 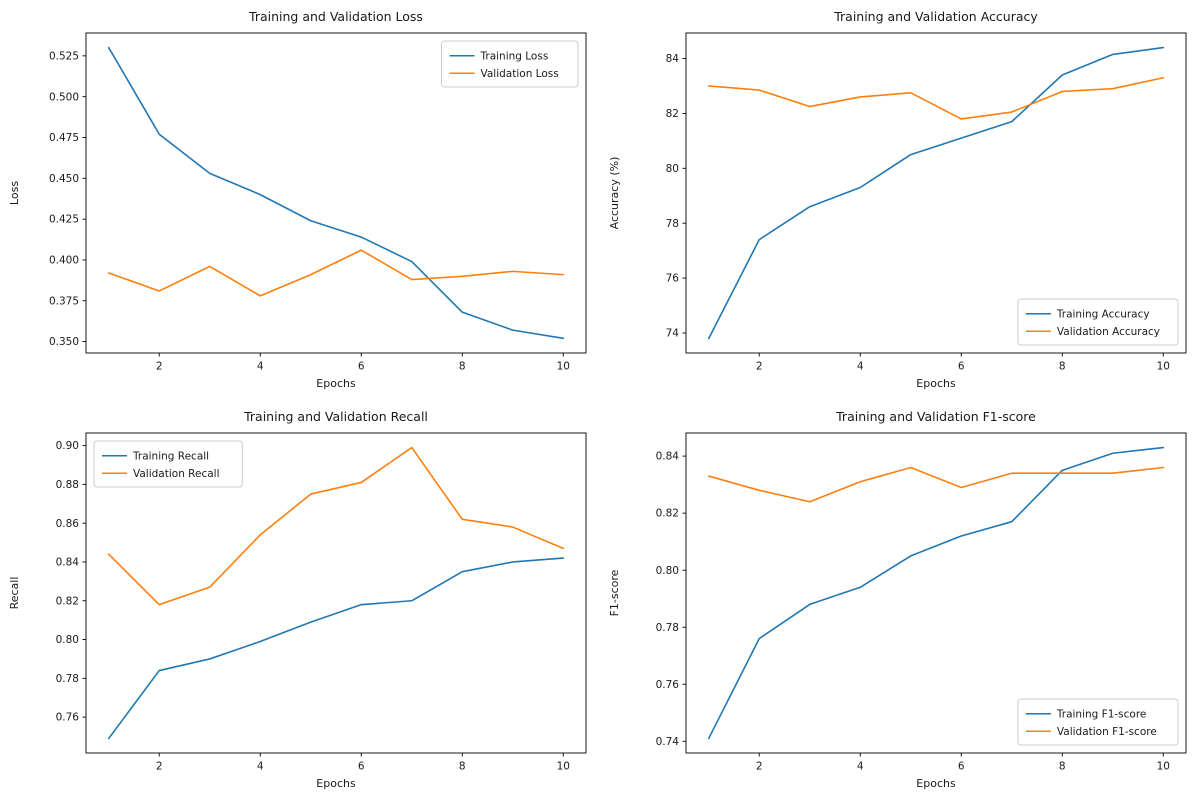 What do you see at coordinates (668, 742) in the screenshot?
I see `y-tick-label: 0.74` at bounding box center [668, 742].